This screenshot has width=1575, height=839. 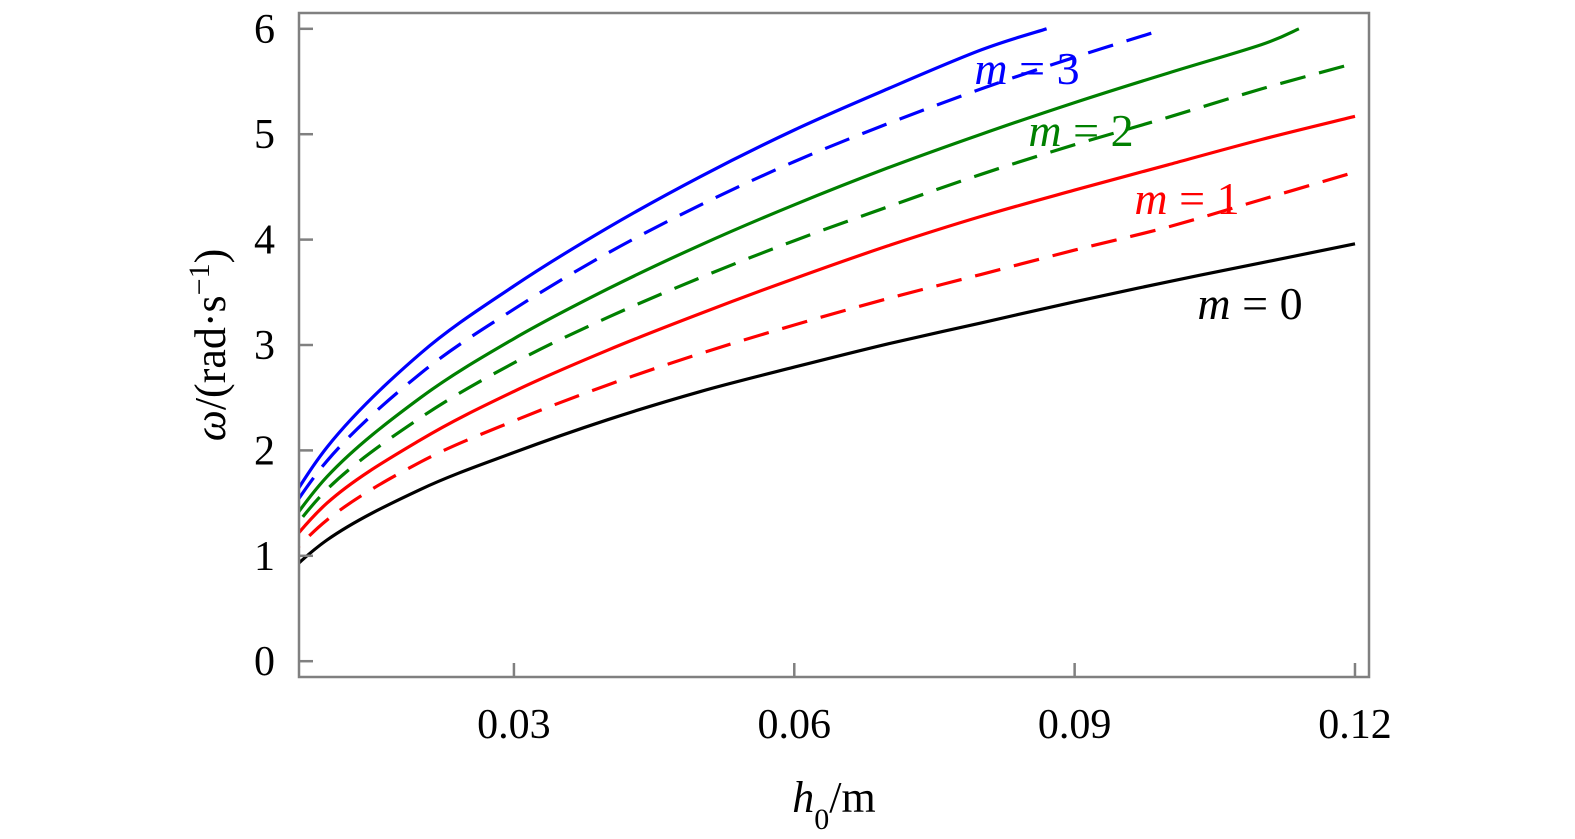 What do you see at coordinates (264, 30) in the screenshot?
I see `y-tick-label: 6` at bounding box center [264, 30].